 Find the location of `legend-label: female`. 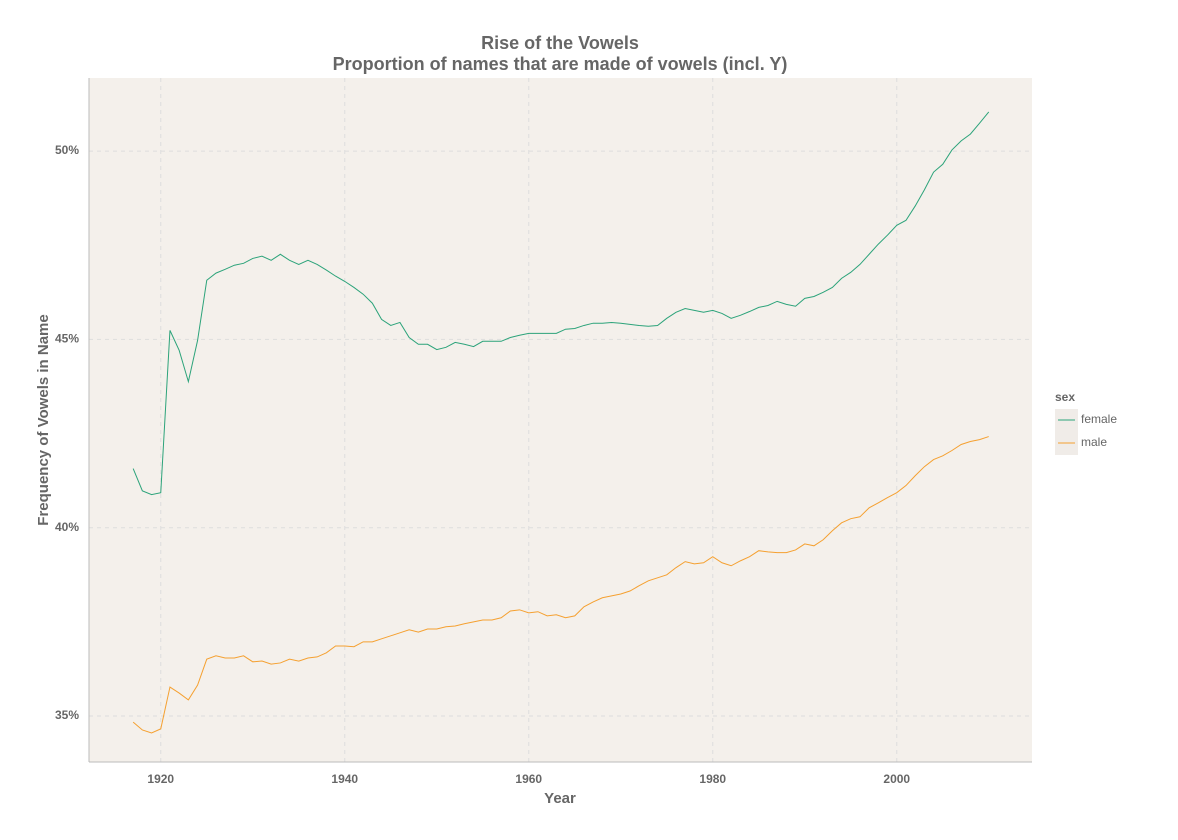

legend-label: female is located at coordinates (1099, 419).